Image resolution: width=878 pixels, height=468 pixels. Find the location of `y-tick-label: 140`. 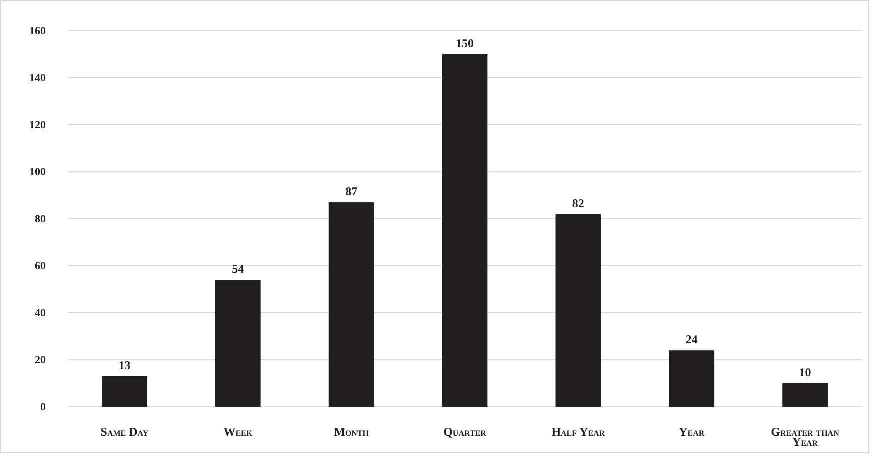

y-tick-label: 140 is located at coordinates (38, 78).